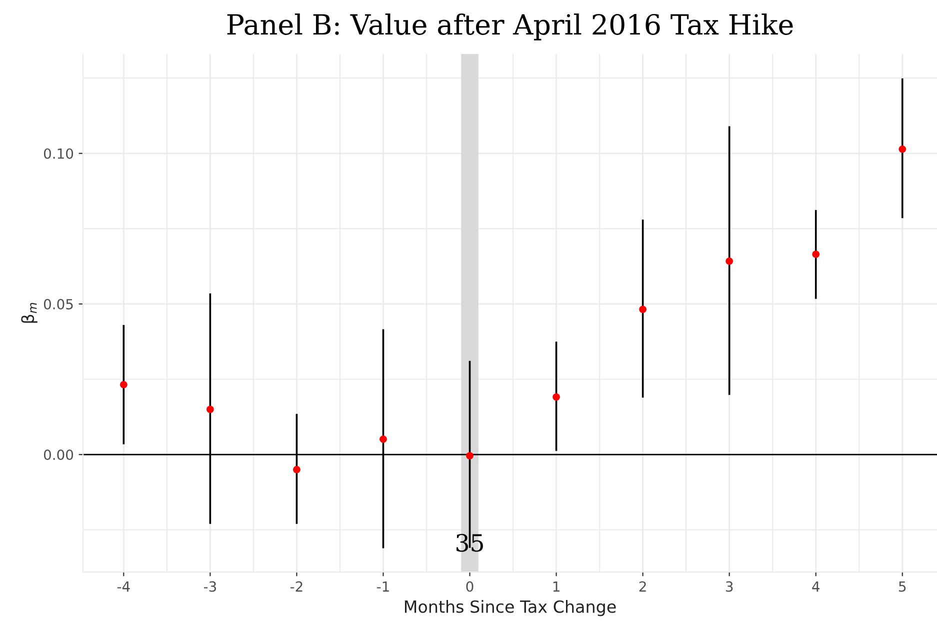 The image size is (937, 626). What do you see at coordinates (58, 304) in the screenshot?
I see `y-tick-label: 0.05` at bounding box center [58, 304].